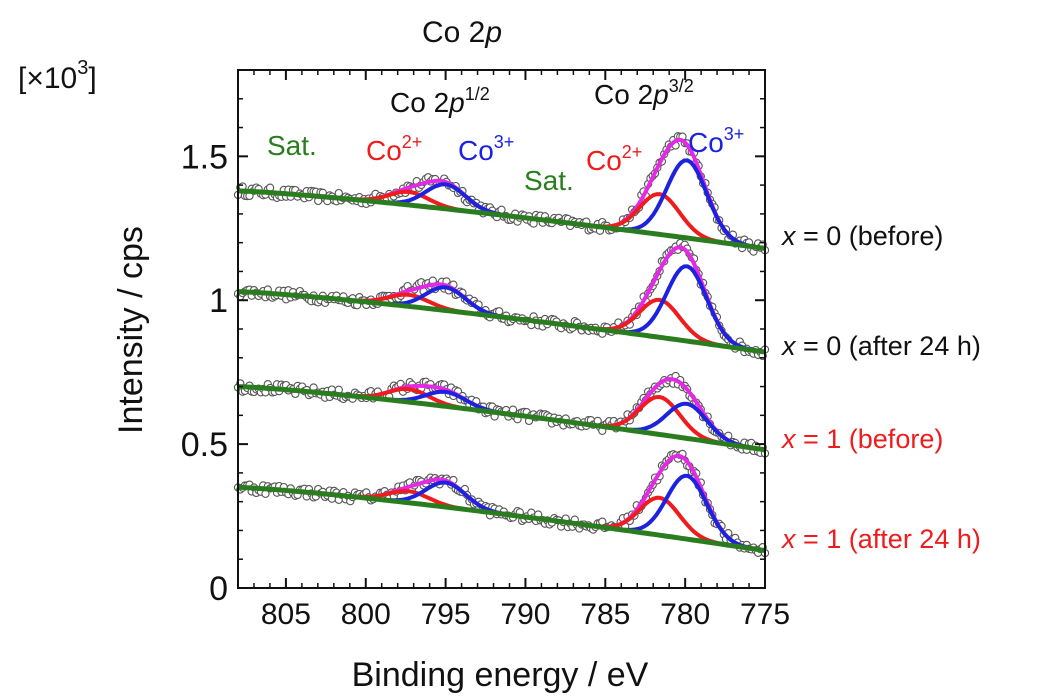  I want to click on series-label: x = 1 (after 24 h), so click(880, 539).